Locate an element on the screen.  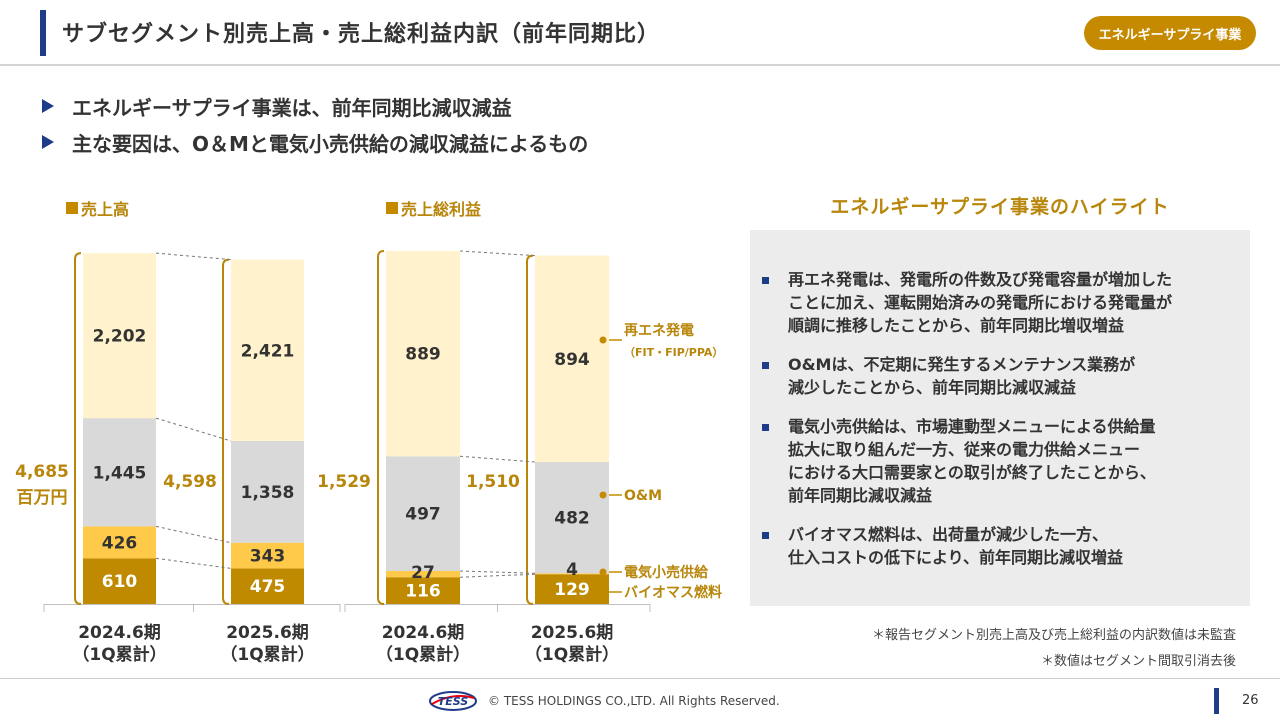
bar-value-label: 894 is located at coordinates (572, 360).